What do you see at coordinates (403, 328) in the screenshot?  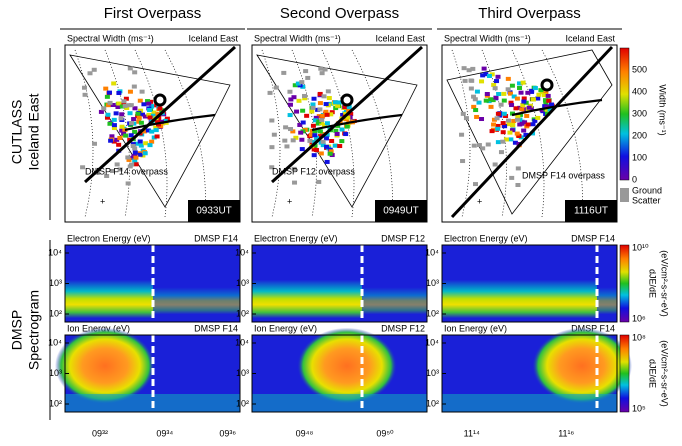 I see `satellite-label: DMSP F12` at bounding box center [403, 328].